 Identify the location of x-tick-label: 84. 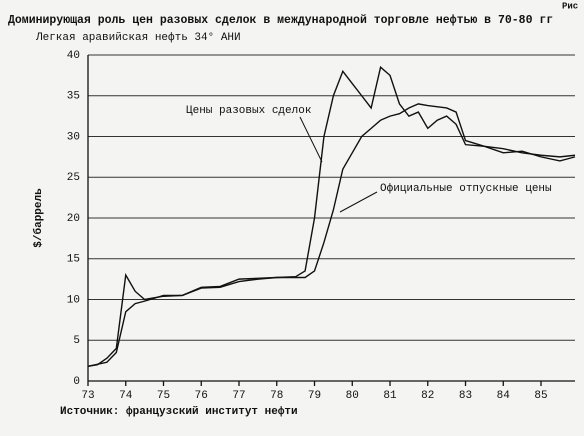
(504, 396).